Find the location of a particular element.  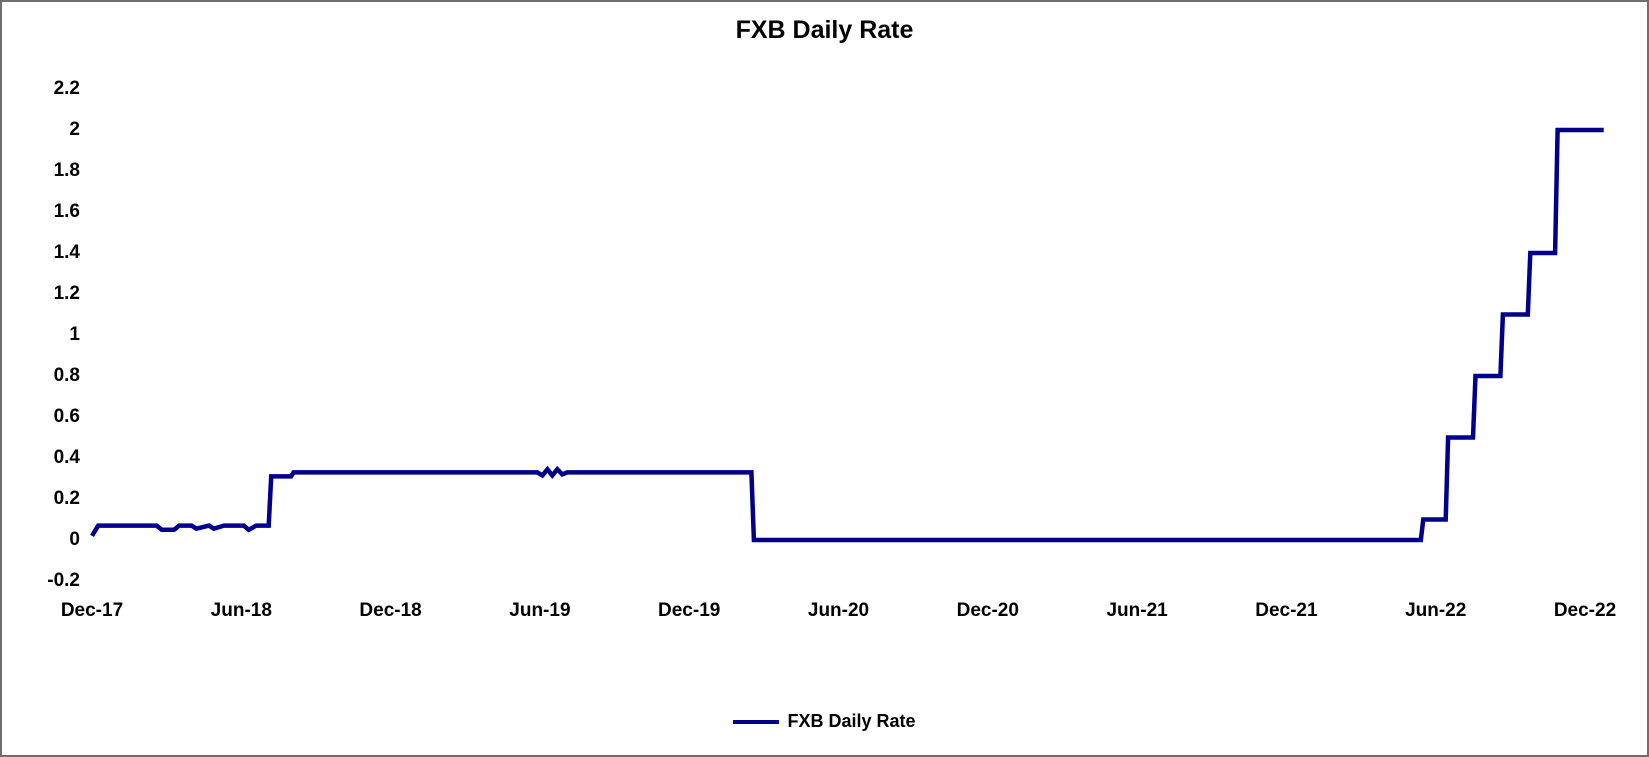

y-tick-label: 0.2 is located at coordinates (66, 498).